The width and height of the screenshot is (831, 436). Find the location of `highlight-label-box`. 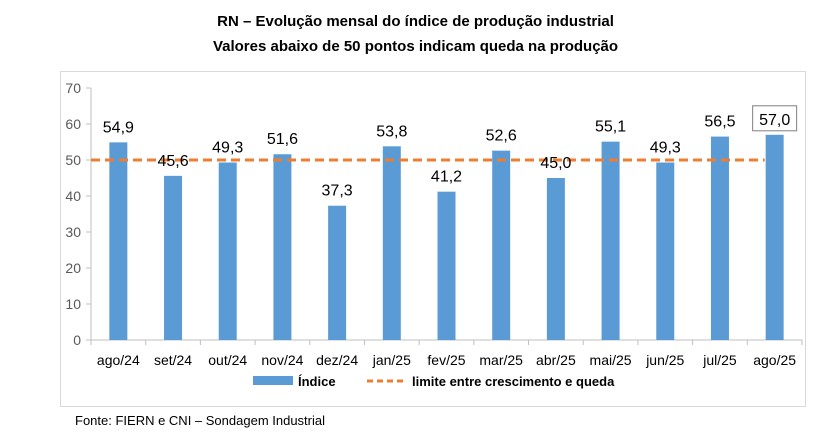

highlight-label-box is located at coordinates (775, 118).